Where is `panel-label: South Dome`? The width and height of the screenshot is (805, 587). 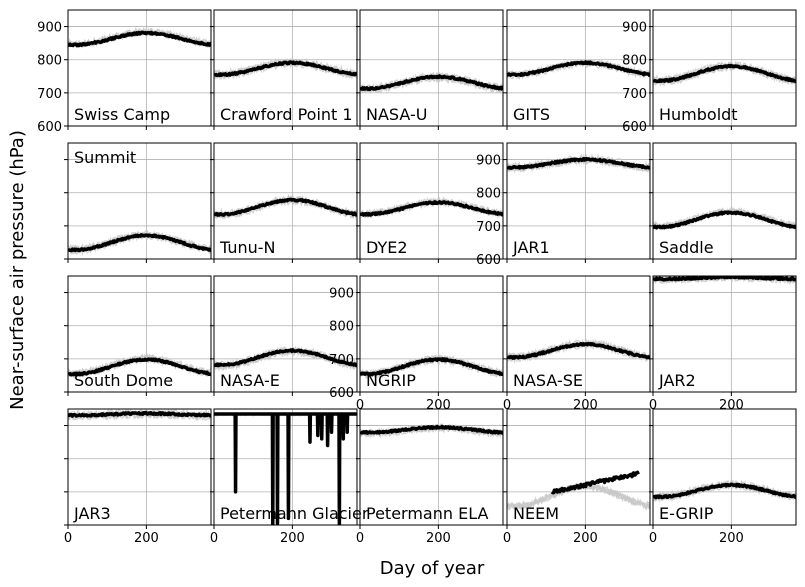
panel-label: South Dome is located at coordinates (123, 380).